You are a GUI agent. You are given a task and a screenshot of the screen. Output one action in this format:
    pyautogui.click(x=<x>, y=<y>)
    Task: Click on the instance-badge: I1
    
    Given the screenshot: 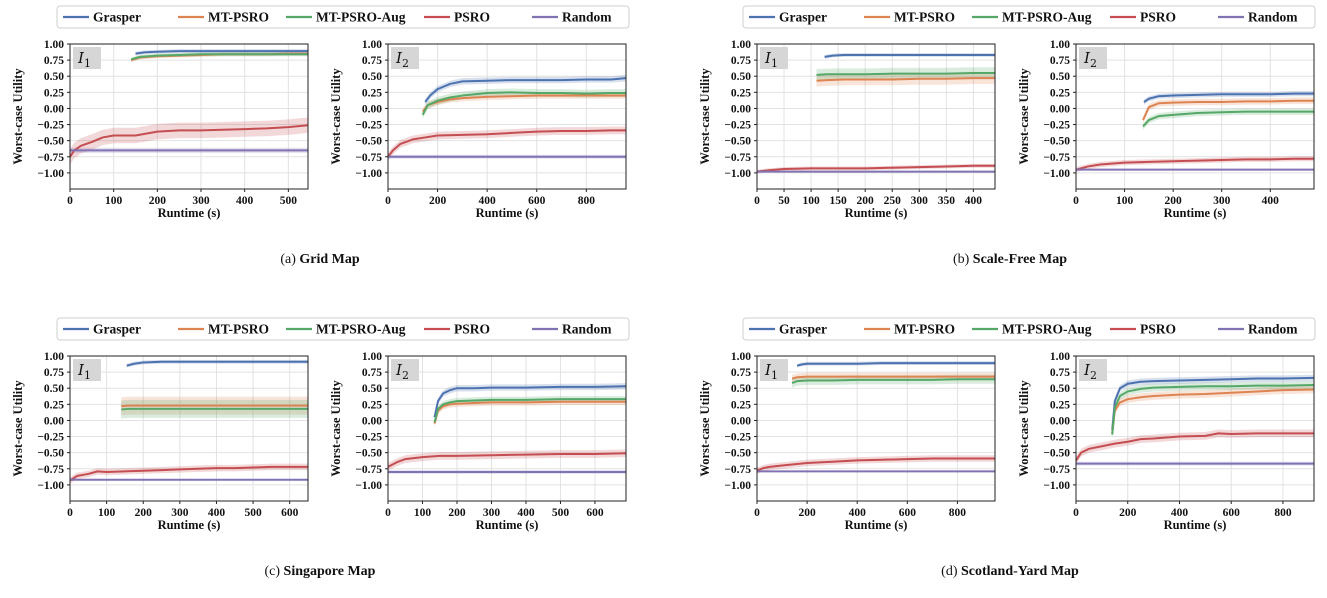 What is the action you would take?
    pyautogui.click(x=87, y=370)
    